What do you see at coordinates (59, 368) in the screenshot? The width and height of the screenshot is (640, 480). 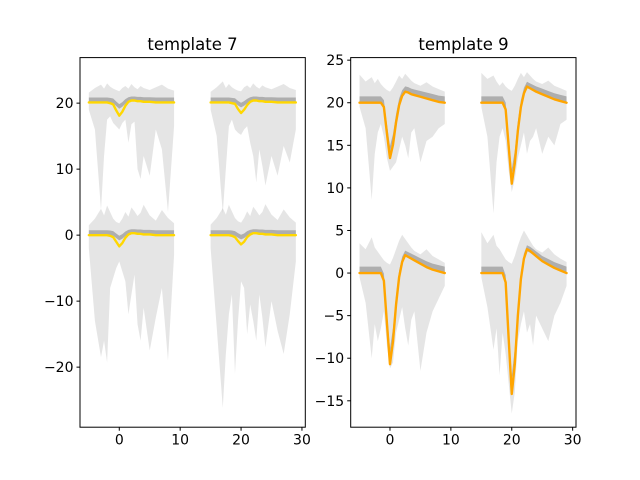 I see `y-tick-label: −20` at bounding box center [59, 368].